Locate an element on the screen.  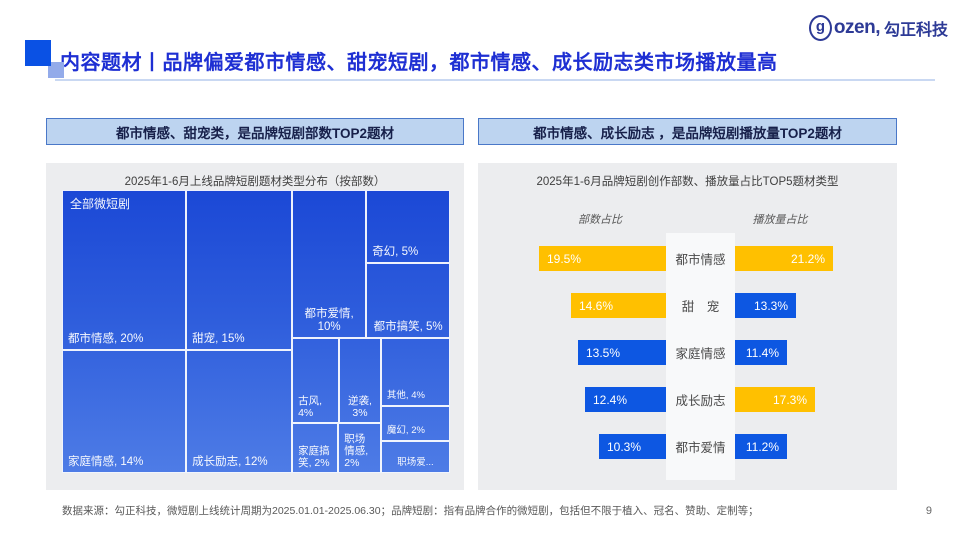
treemap-cell: 都市搞笑, 5% is located at coordinates (408, 300).